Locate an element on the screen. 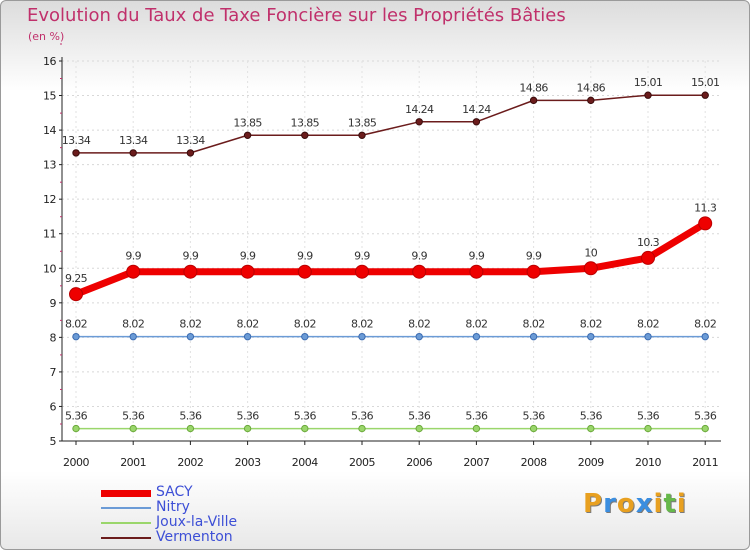 Image resolution: width=750 pixels, height=550 pixels. x-tick-label: 2006 is located at coordinates (419, 462).